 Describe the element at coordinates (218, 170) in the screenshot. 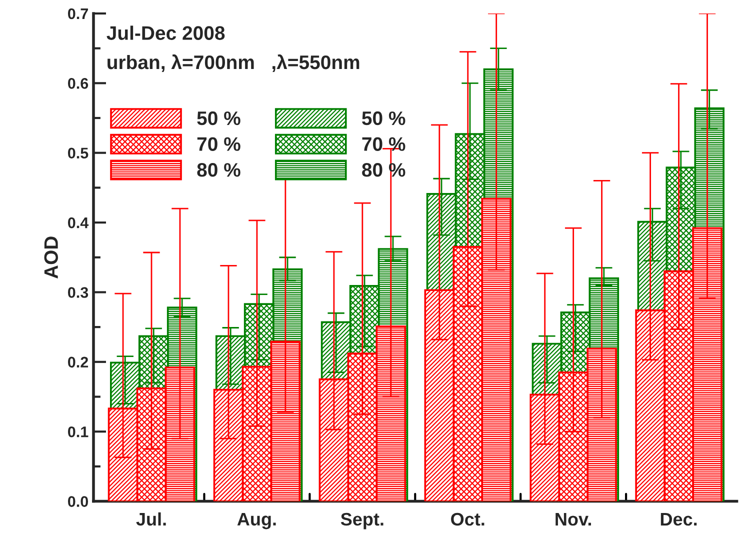

I see `legend-label: 80 %` at that location.